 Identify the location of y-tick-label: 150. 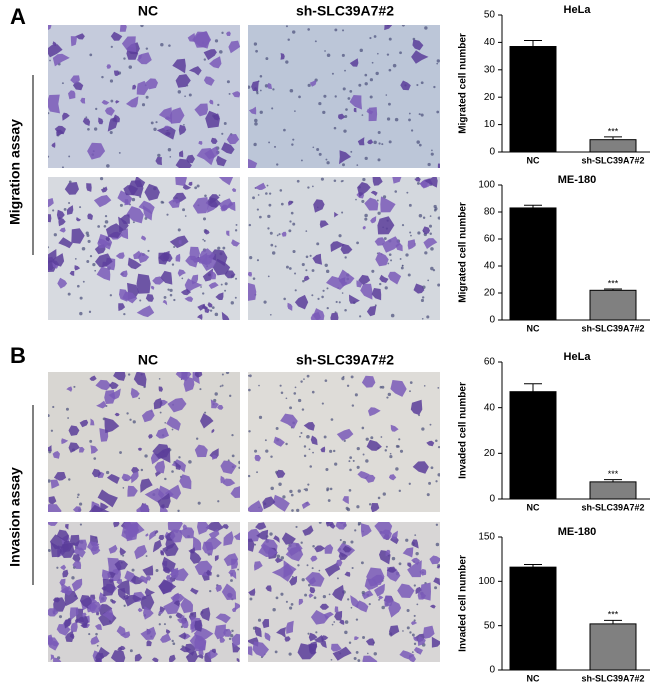
(486, 537).